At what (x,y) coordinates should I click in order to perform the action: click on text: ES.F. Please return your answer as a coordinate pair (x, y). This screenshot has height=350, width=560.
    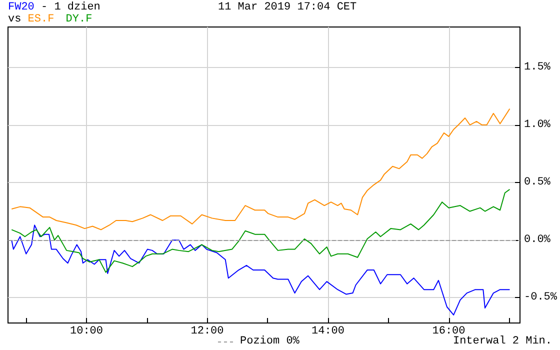
    Looking at the image, I should click on (41, 20).